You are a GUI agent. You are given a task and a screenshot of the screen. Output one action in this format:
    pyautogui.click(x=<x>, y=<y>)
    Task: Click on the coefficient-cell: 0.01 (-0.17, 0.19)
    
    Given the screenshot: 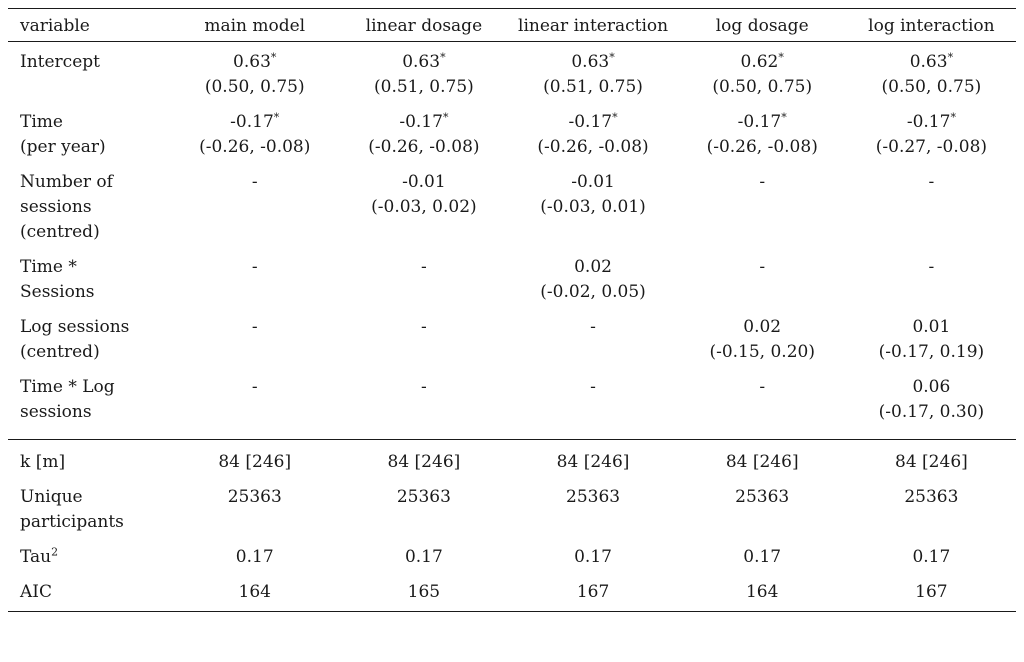 What is the action you would take?
    pyautogui.click(x=931, y=345)
    